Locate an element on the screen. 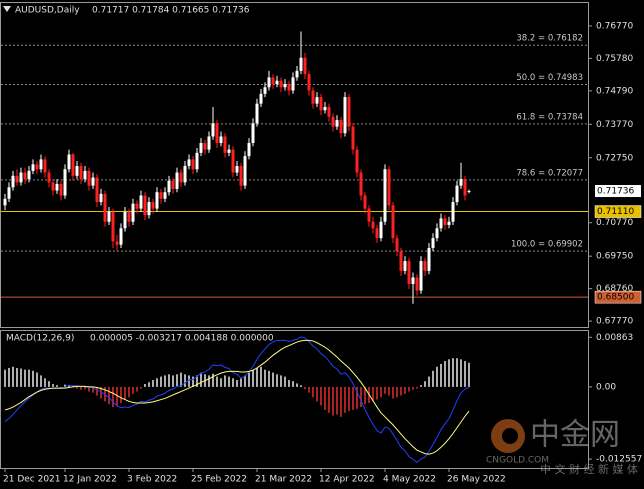 This screenshot has width=644, height=489. y-tick-label: 0.75780 is located at coordinates (614, 59).